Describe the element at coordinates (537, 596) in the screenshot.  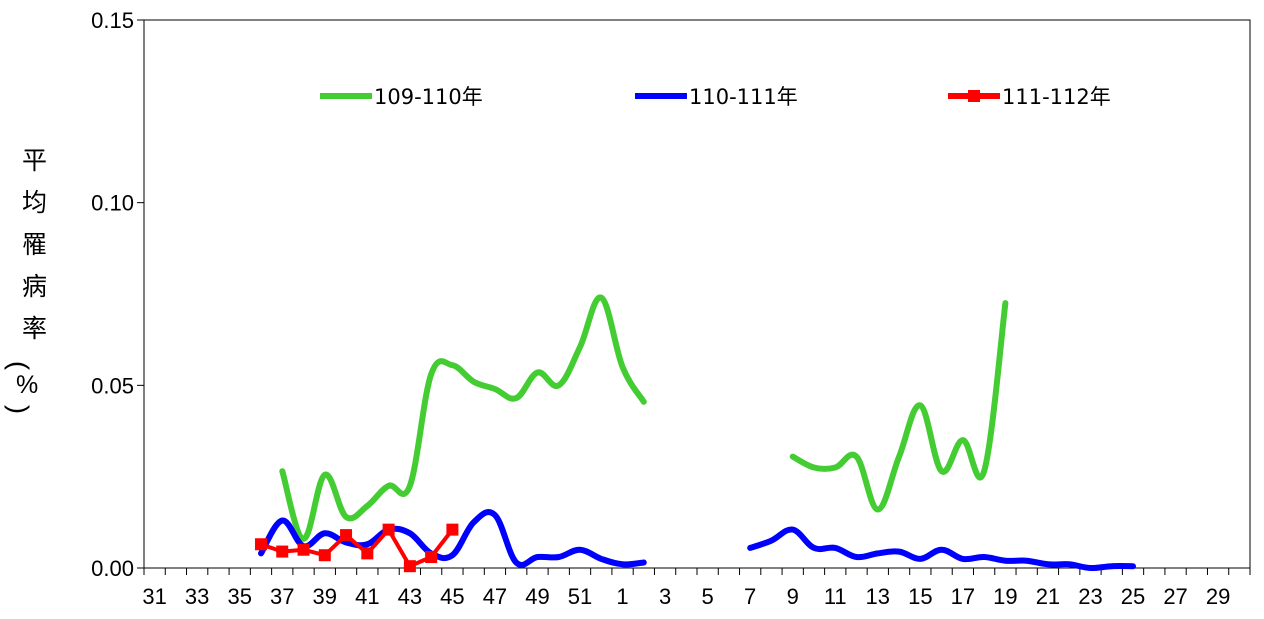
I see `x-tick-label: 49` at that location.